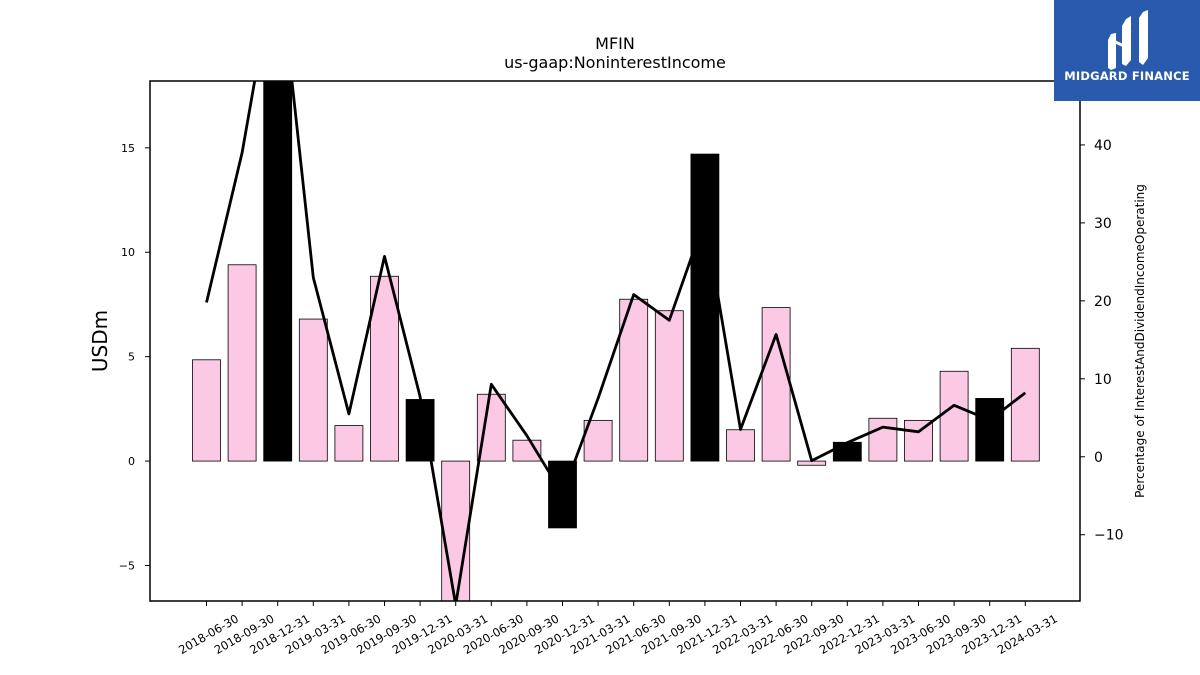  I want to click on y-tick-label: −5, so click(127, 565).